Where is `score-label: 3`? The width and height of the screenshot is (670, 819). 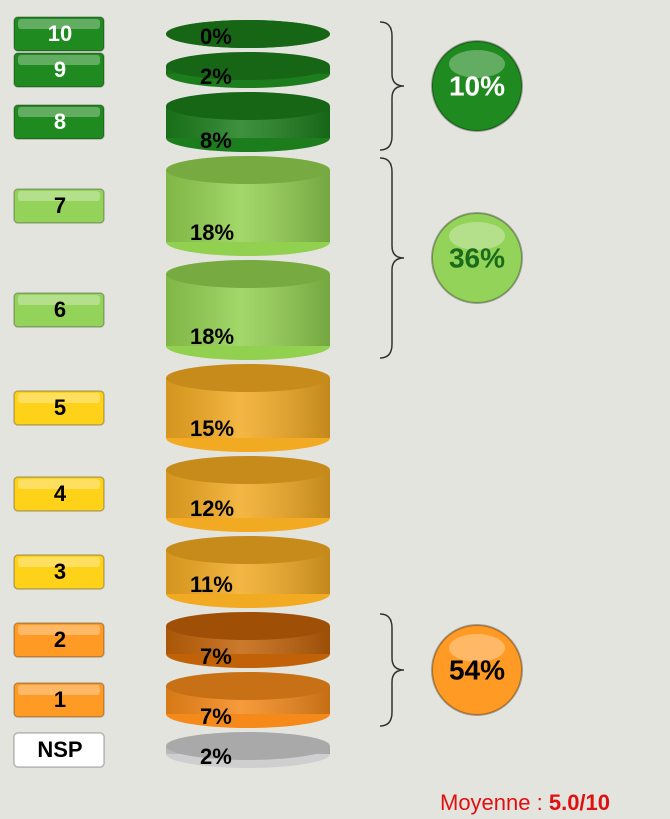 score-label: 3 is located at coordinates (60, 571).